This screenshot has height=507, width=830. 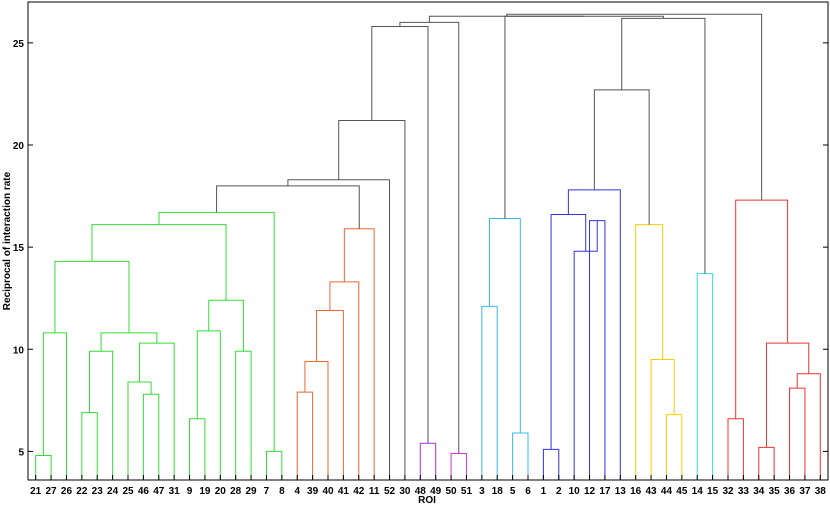 I want to click on leaf-label-23: 23, so click(x=98, y=491).